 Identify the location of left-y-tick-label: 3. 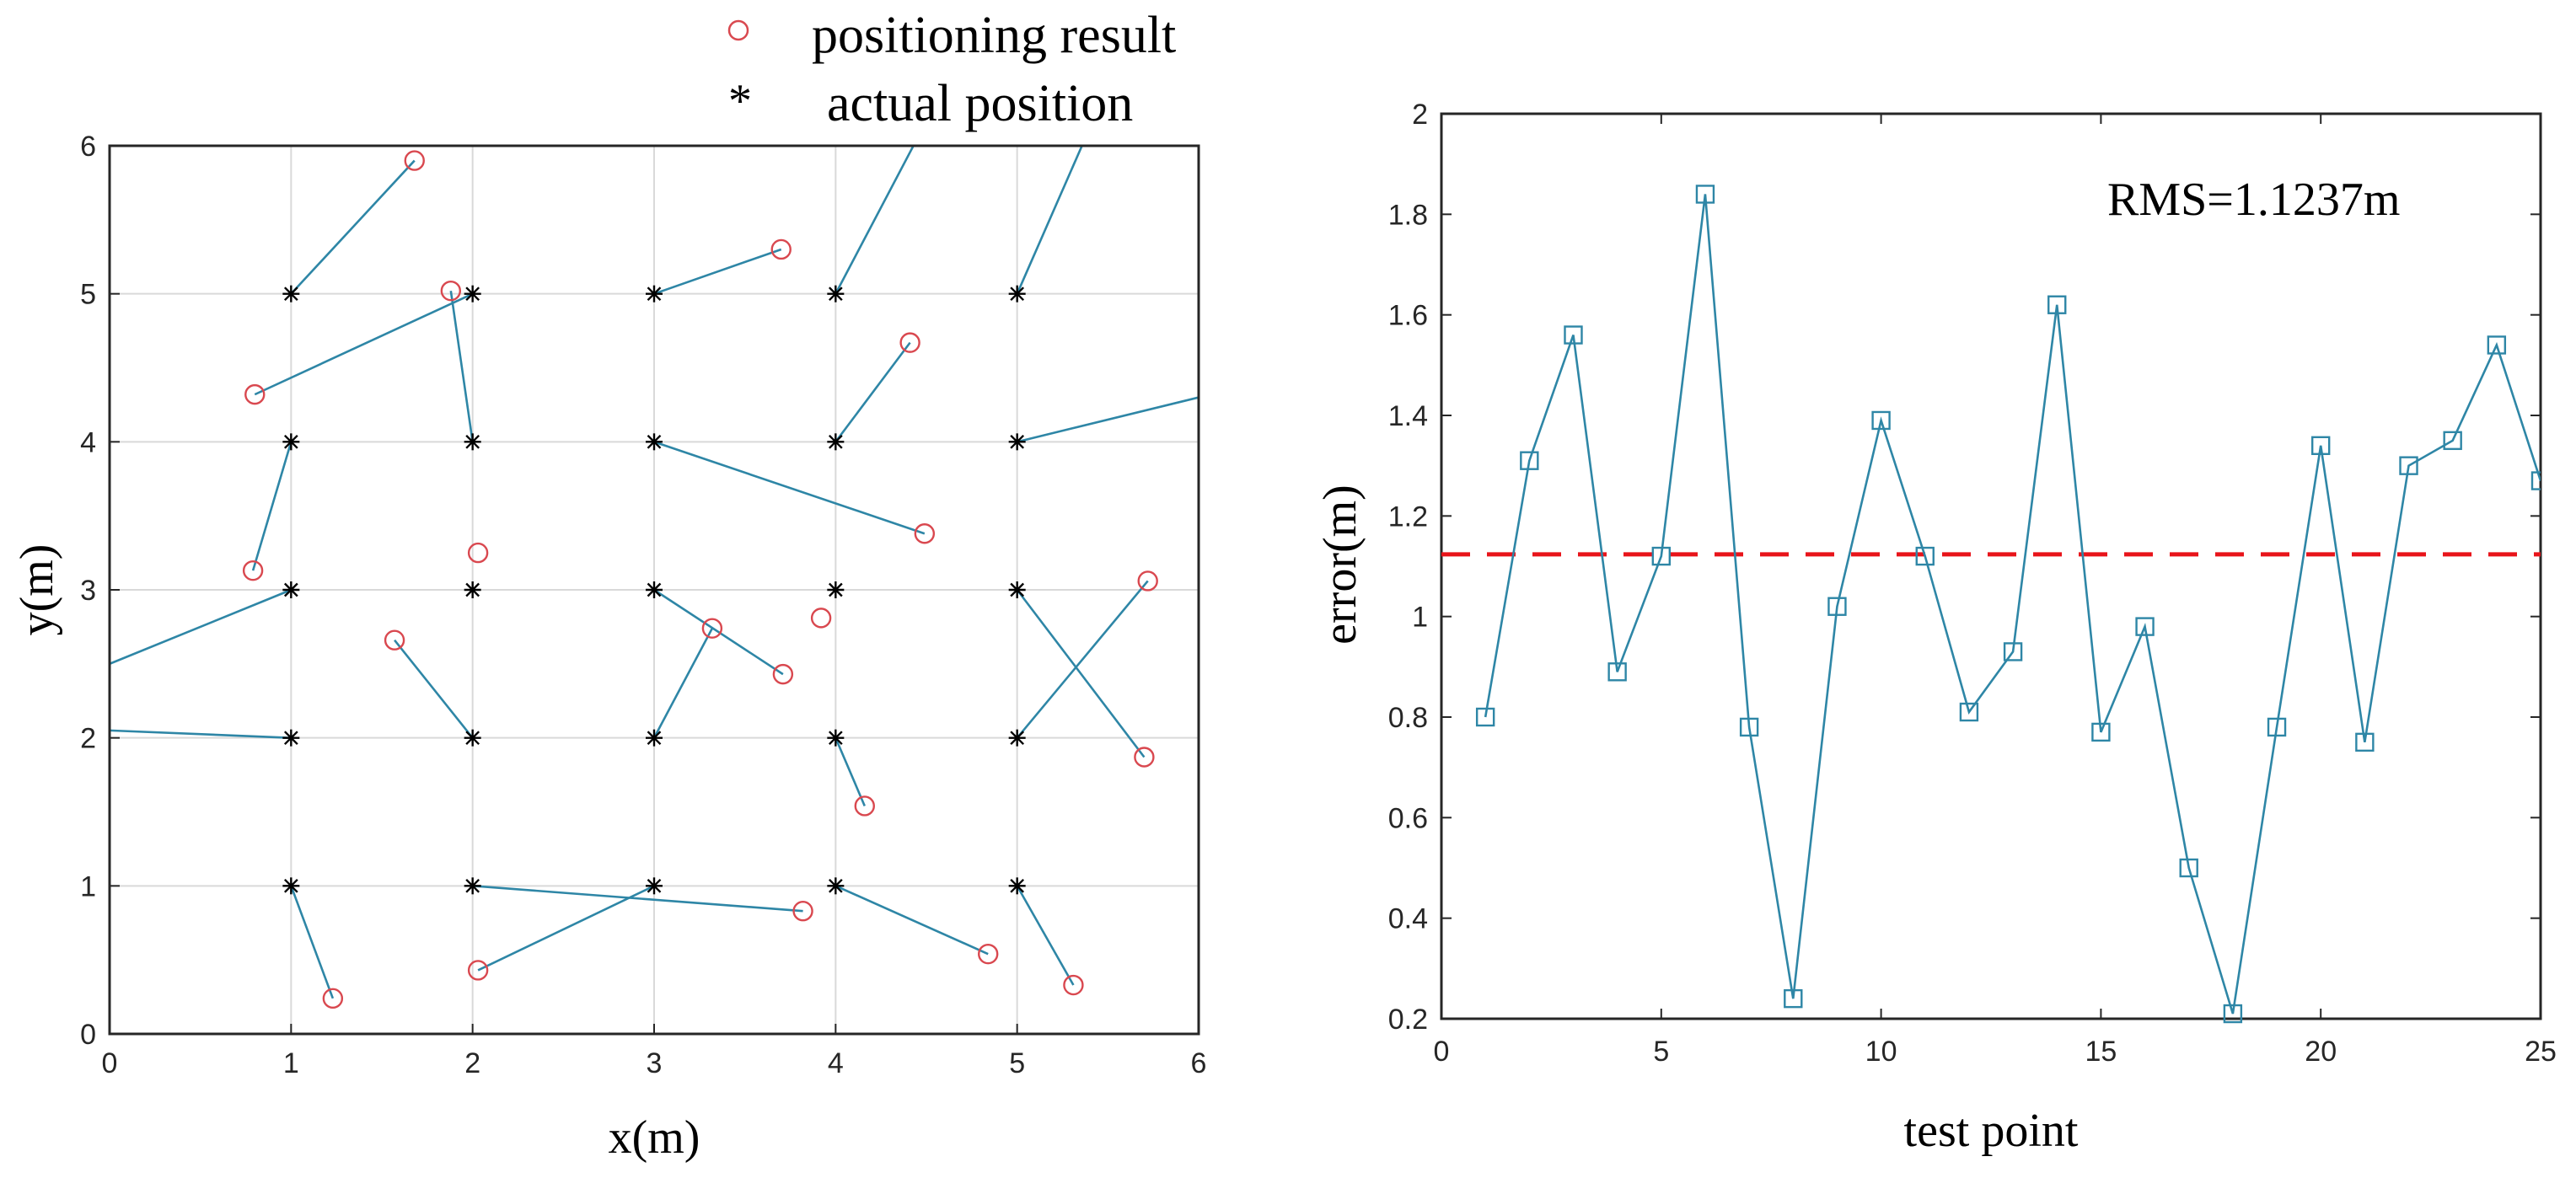
(88, 591).